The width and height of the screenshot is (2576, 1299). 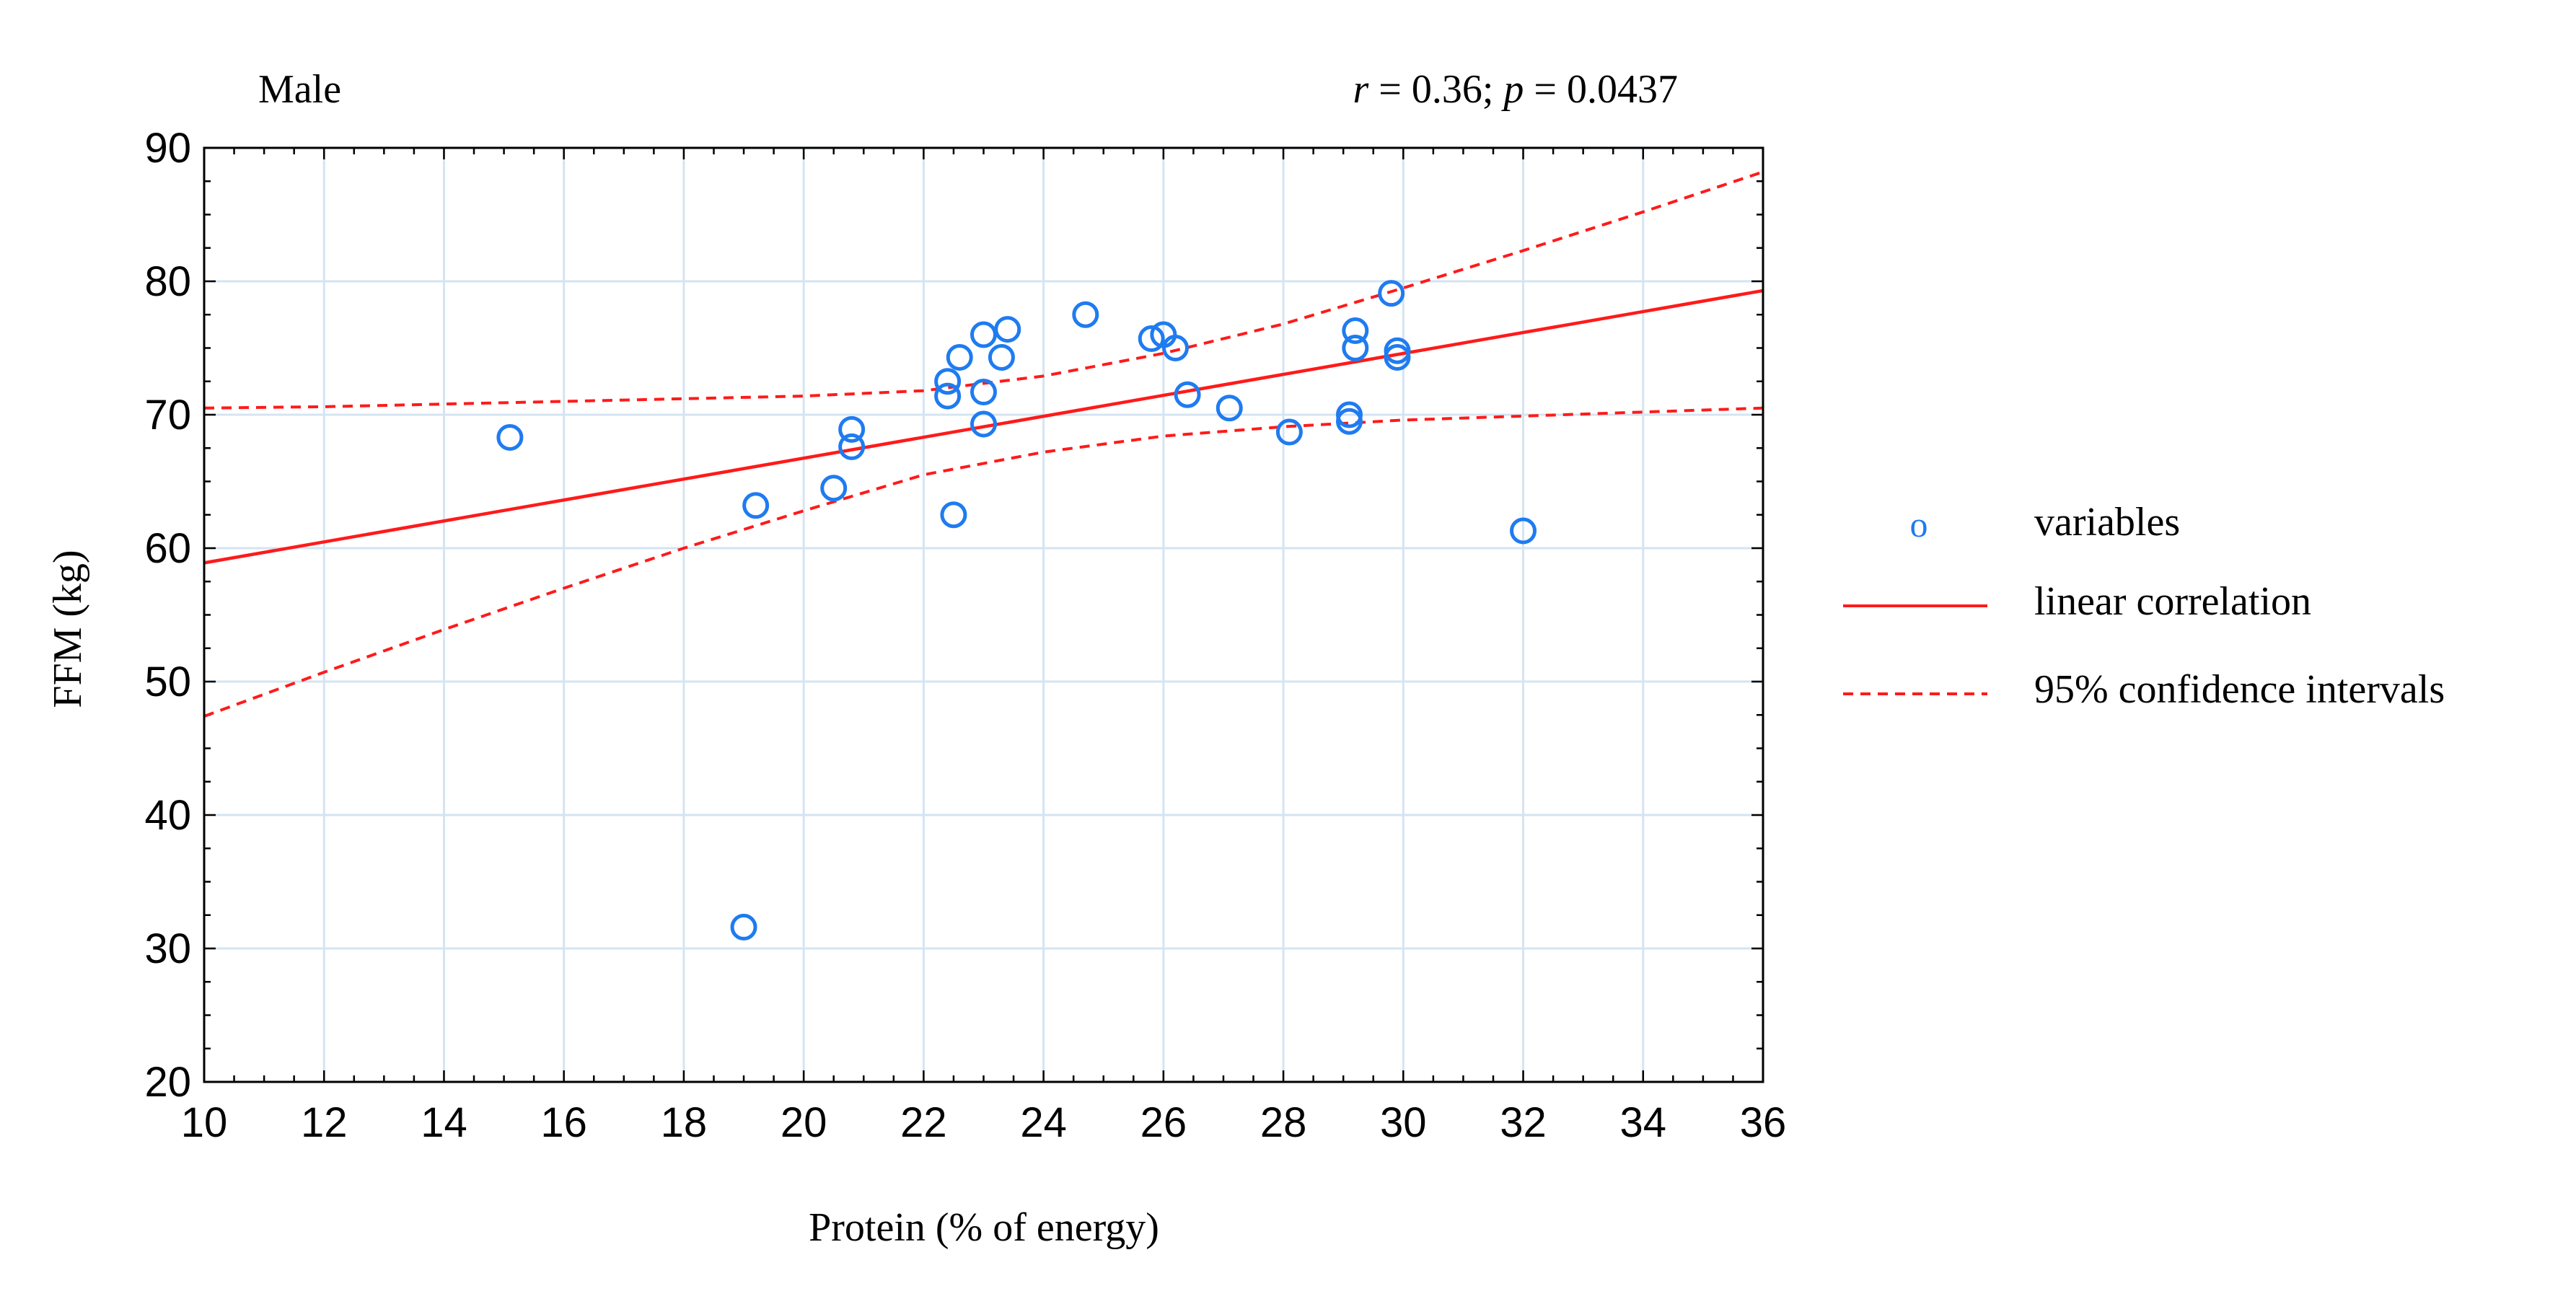 I want to click on y-tick-label: 50, so click(x=167, y=682).